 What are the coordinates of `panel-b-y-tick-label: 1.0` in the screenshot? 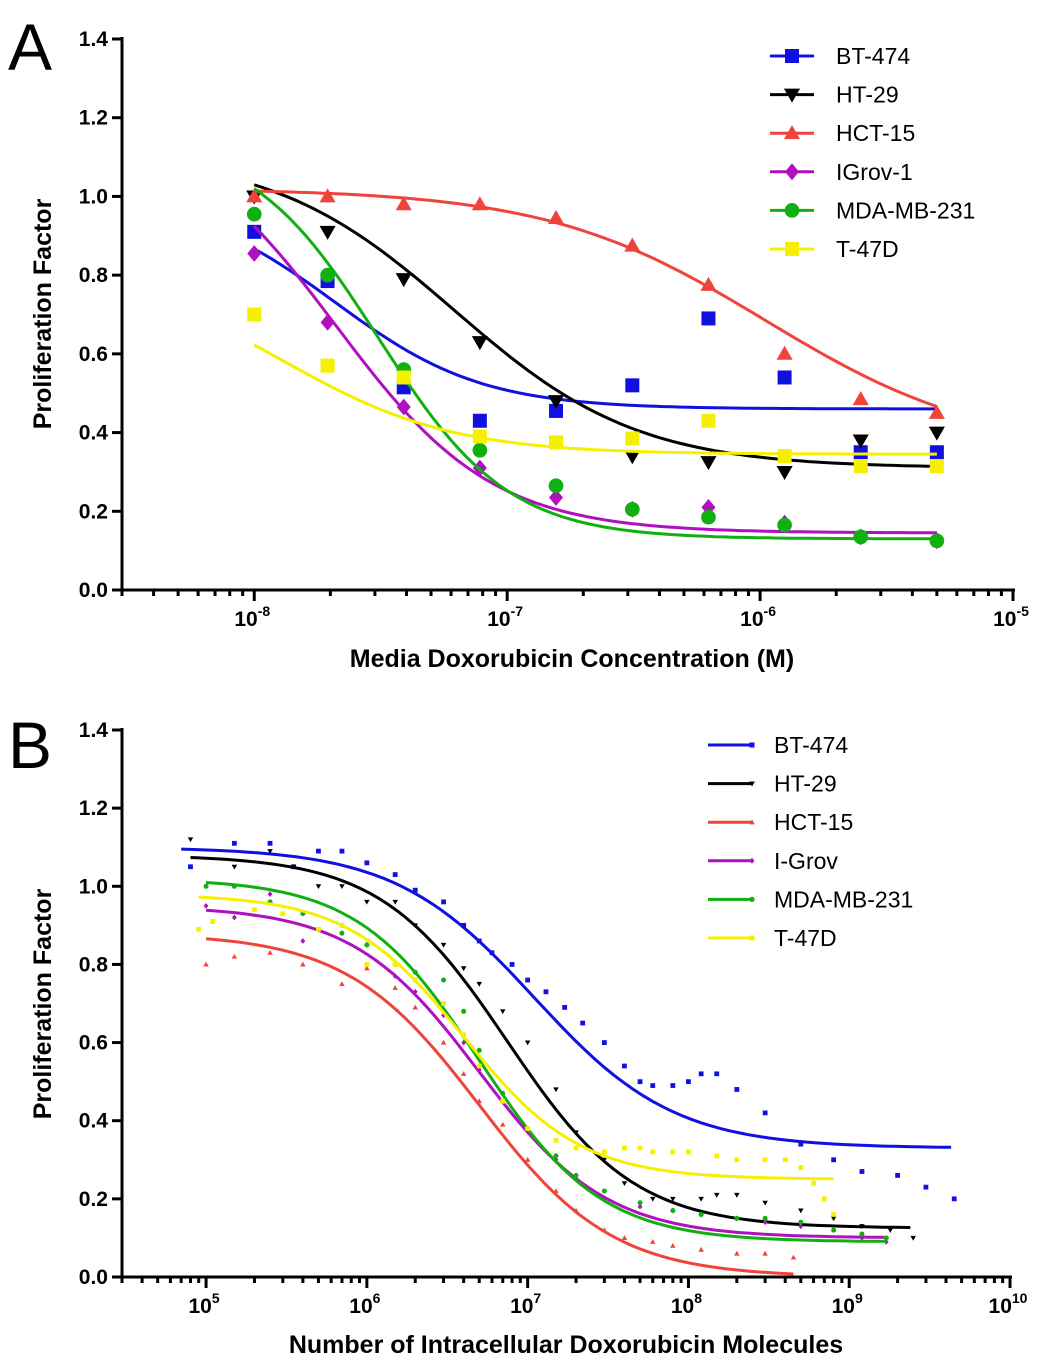 It's located at (93, 886).